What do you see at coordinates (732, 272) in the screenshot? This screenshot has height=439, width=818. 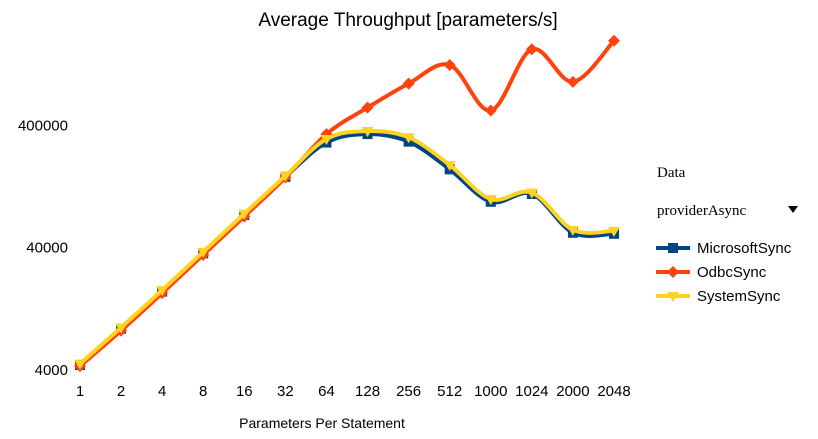 I see `legend-label: OdbcSync` at bounding box center [732, 272].